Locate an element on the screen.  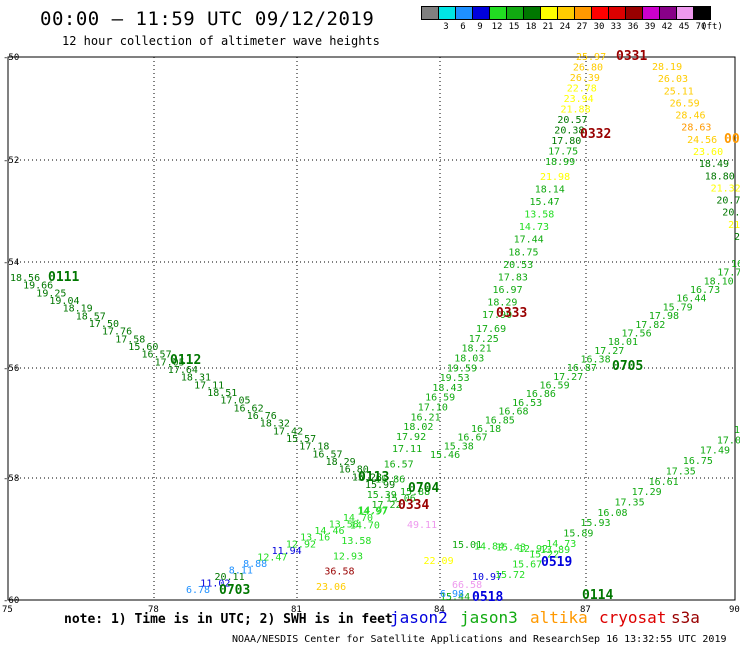
pass-time-label: 0114 is located at coordinates (597, 595).